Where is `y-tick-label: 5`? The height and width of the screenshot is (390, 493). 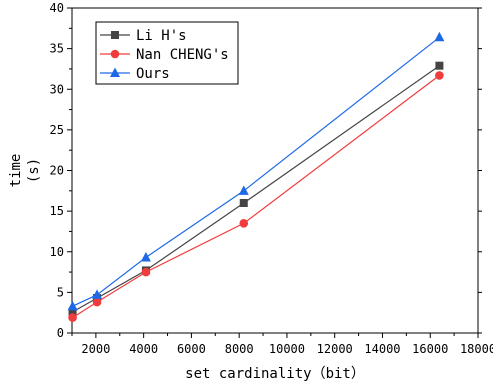 y-tick-label: 5 is located at coordinates (60, 292).